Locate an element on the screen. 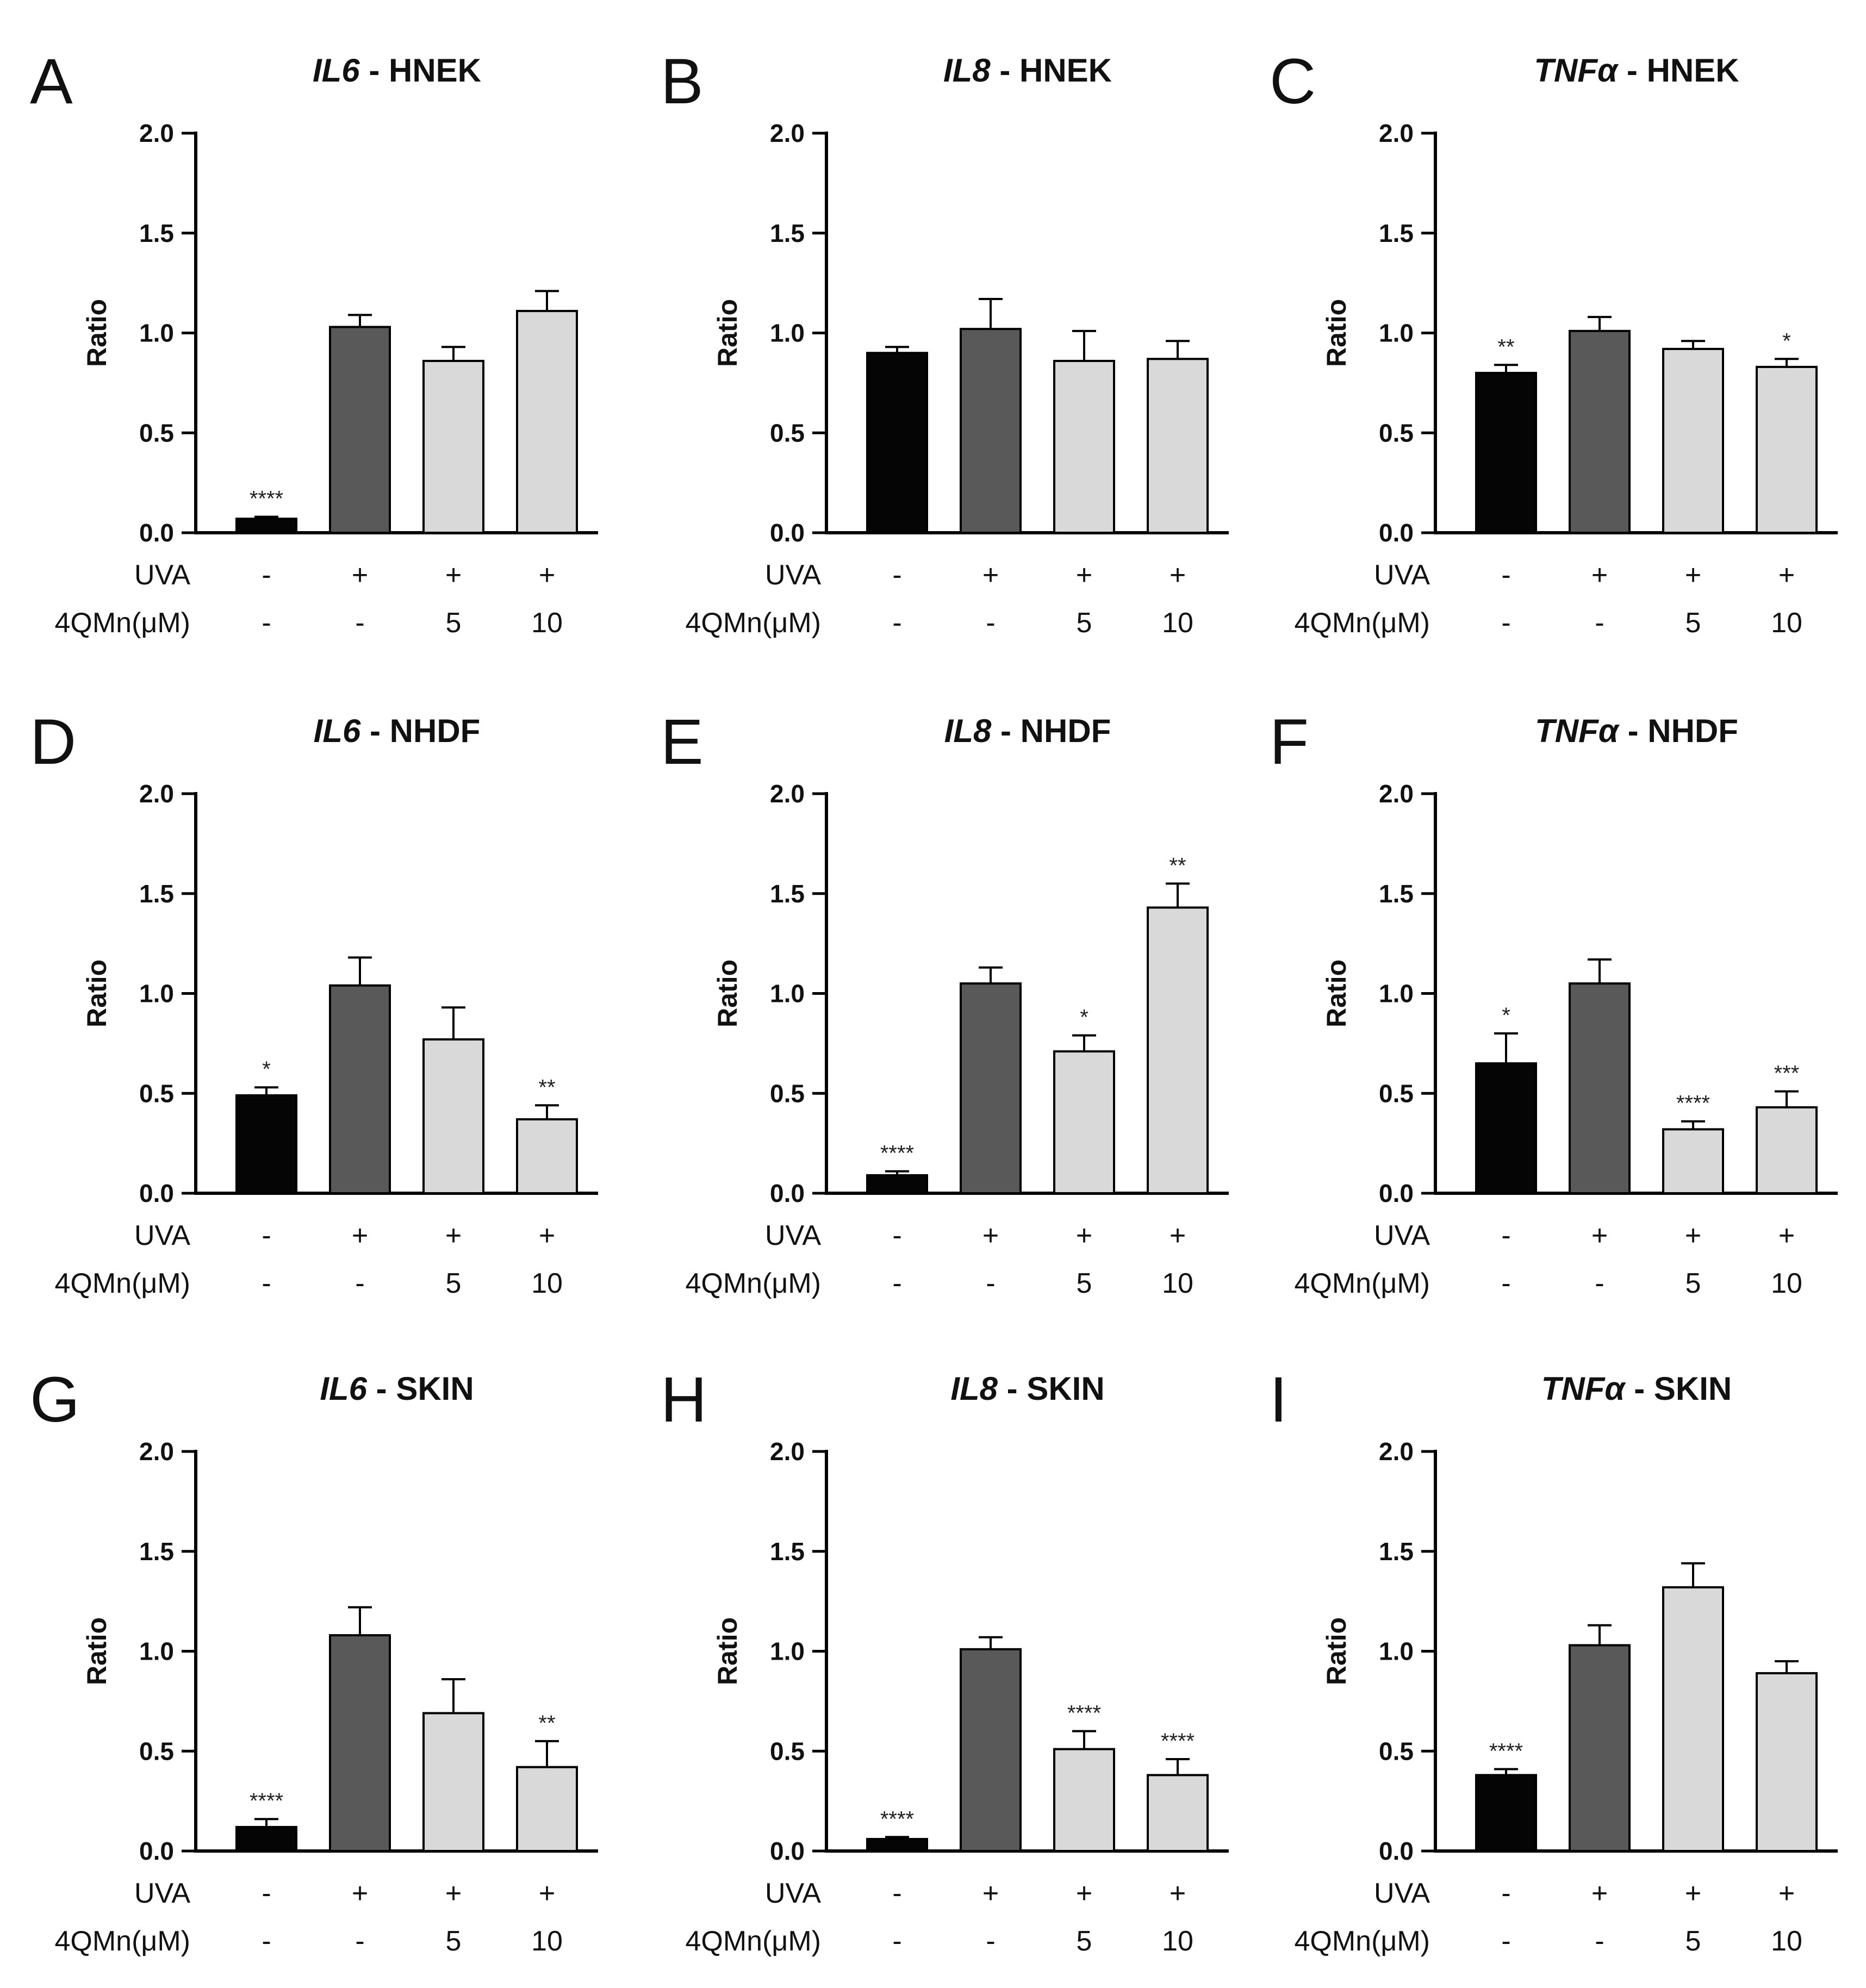  chart-title: TNFα - NHDF is located at coordinates (1637, 731).